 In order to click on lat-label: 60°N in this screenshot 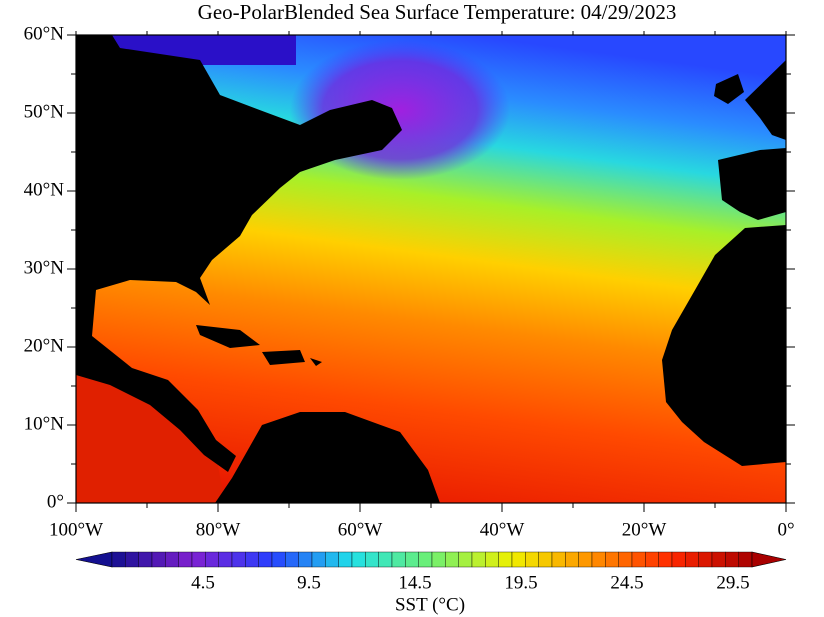, I will do `click(44, 33)`.